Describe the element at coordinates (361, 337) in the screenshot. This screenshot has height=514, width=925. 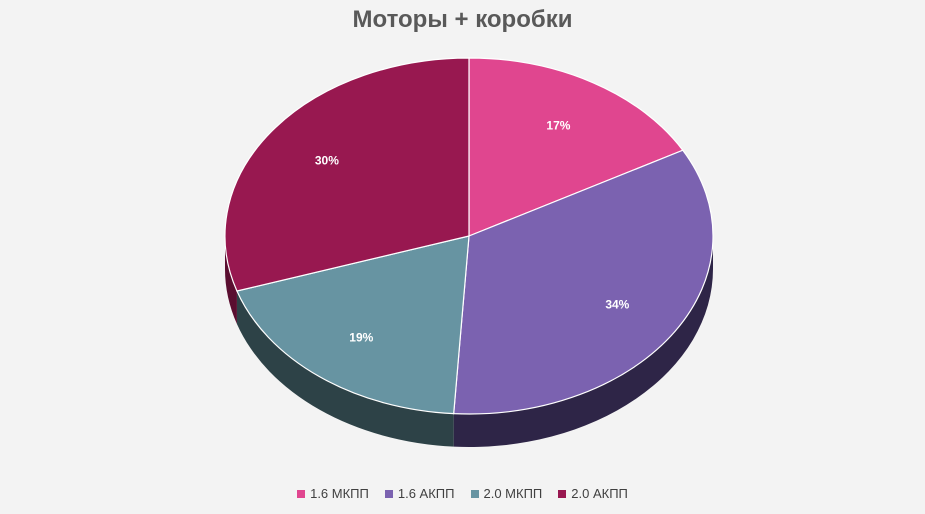
I see `data-label-2: 19%` at that location.